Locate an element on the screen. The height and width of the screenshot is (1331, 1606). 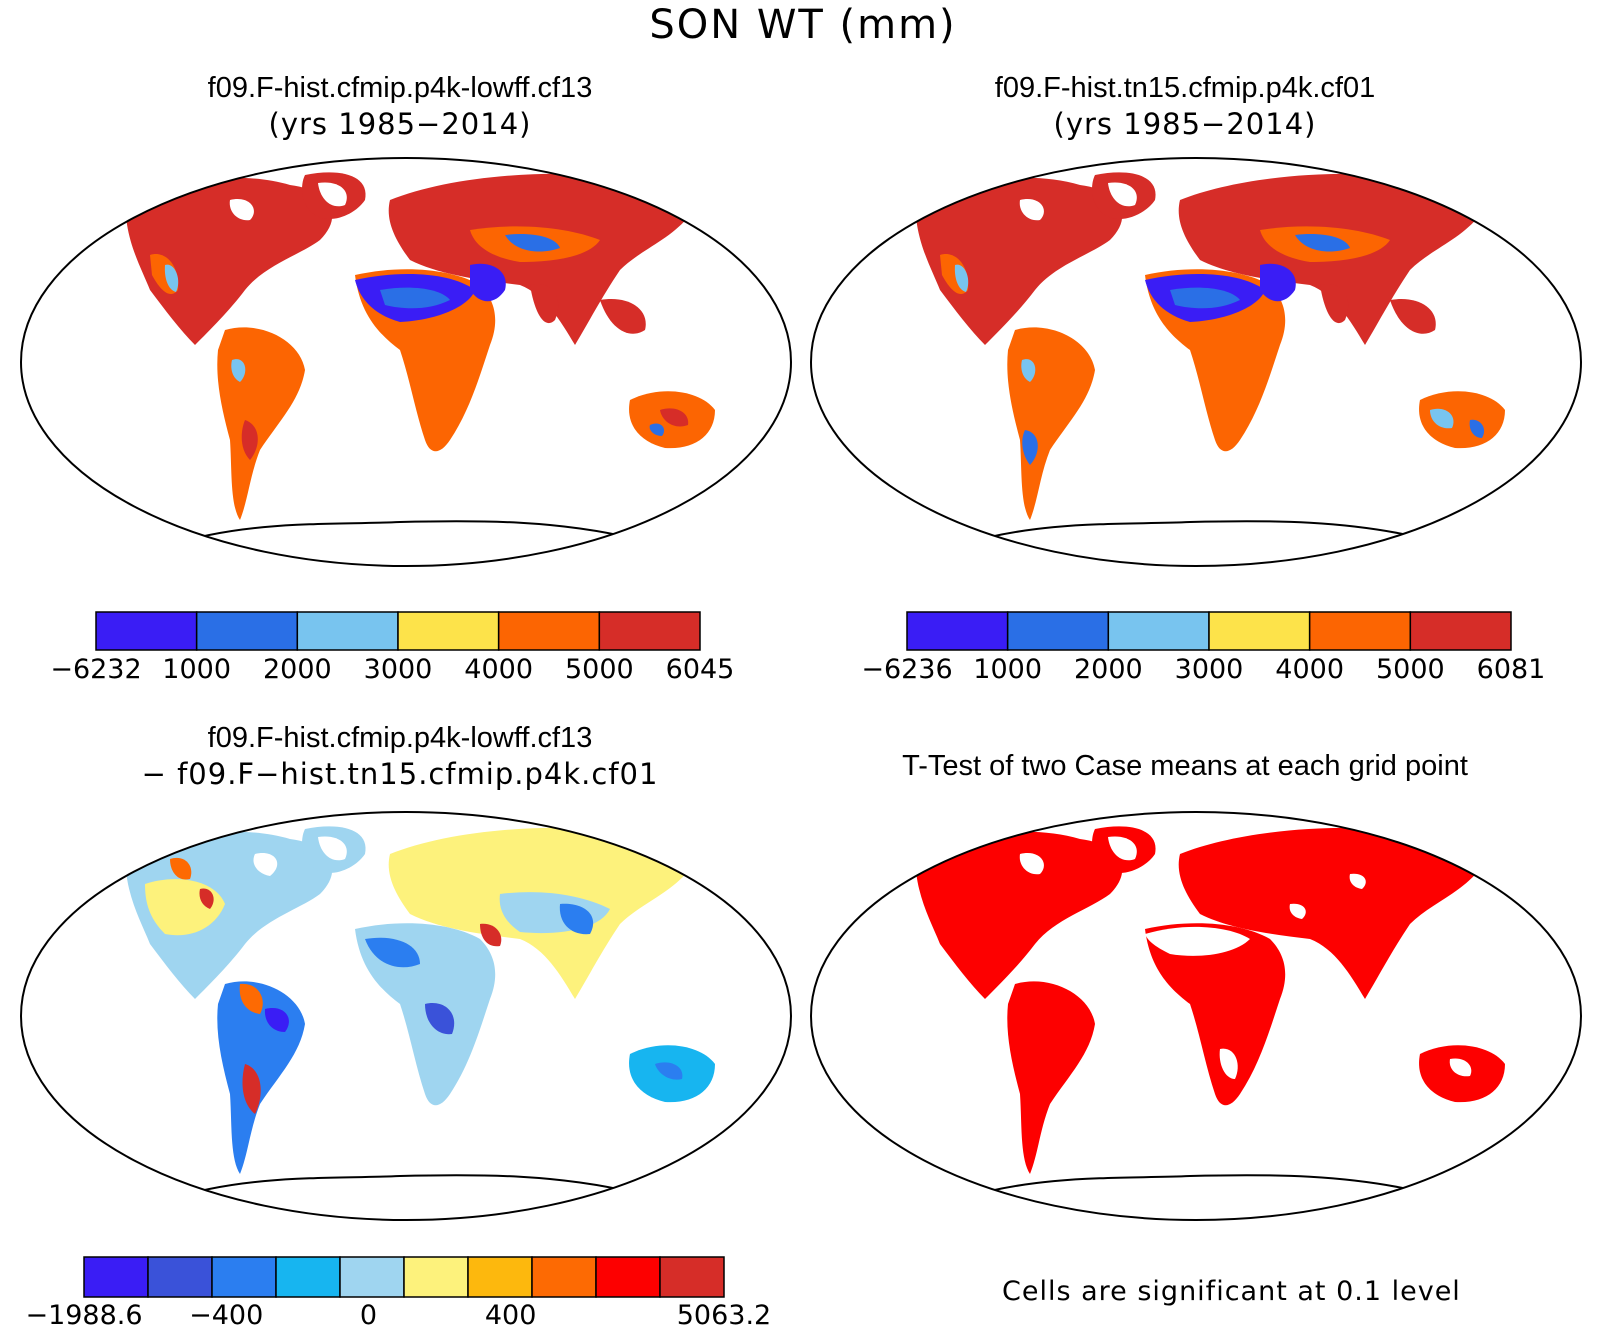
colorbar-difference is located at coordinates (404, 1277).